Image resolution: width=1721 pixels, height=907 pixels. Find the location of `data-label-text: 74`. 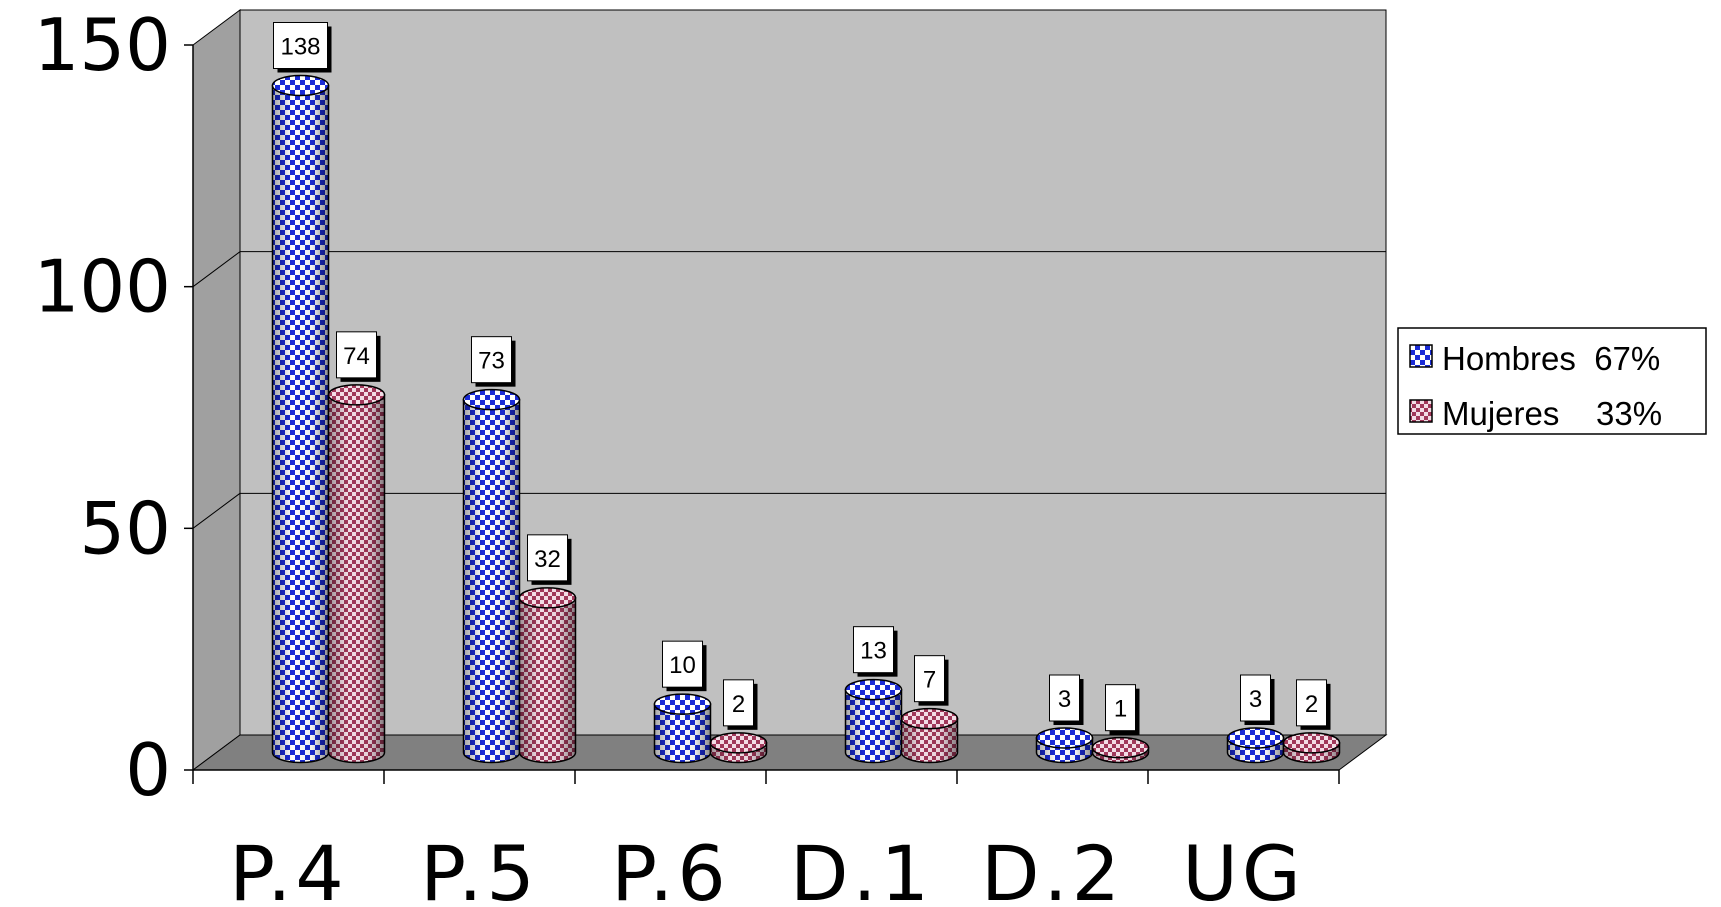

data-label-text: 74 is located at coordinates (356, 356).